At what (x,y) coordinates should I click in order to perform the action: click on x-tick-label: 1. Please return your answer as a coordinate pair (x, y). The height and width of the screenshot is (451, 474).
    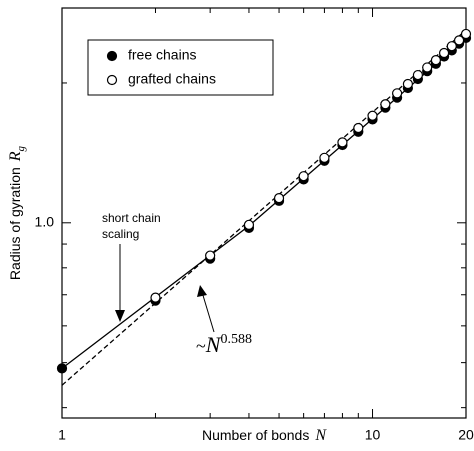
    Looking at the image, I should click on (62, 435).